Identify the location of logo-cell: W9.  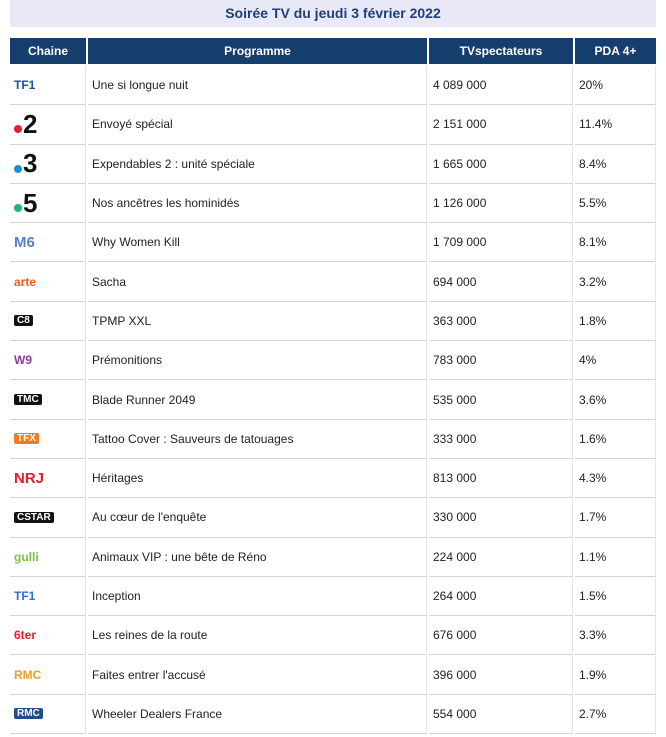
(48, 361).